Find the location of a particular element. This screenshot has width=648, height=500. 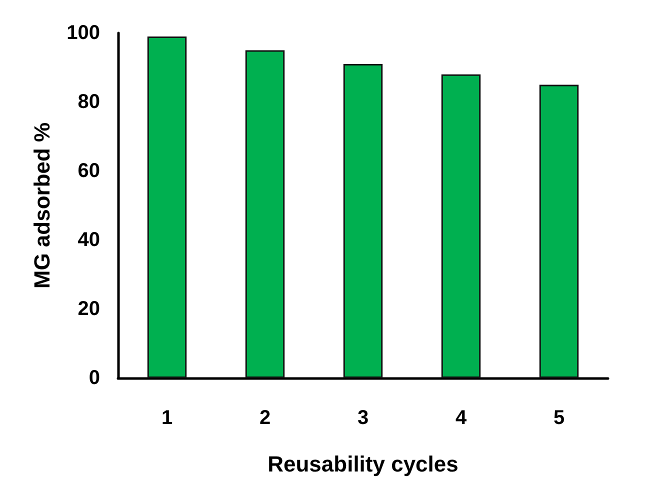

y-tick-label: 100 is located at coordinates (83, 33).